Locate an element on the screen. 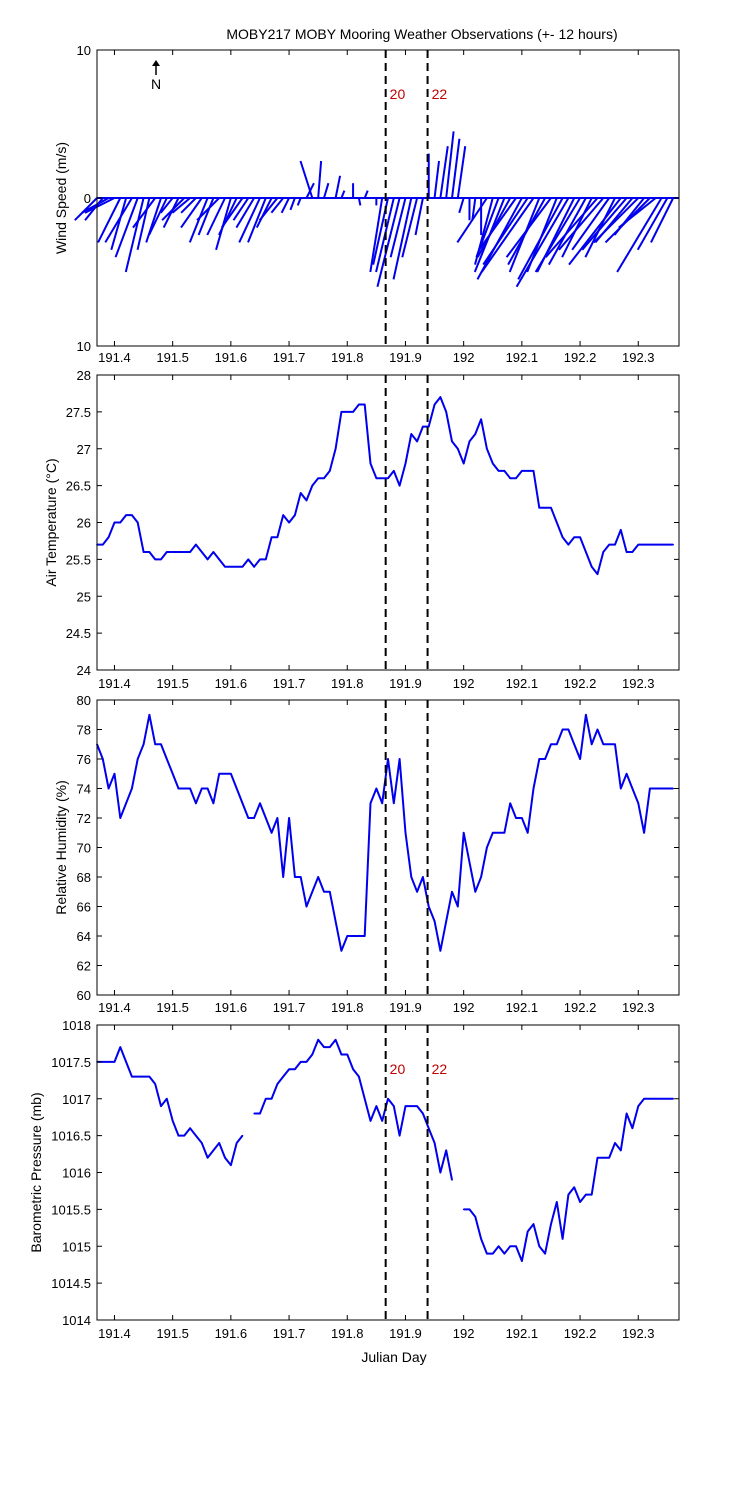  y-tick-label: 72 is located at coordinates (84, 818).